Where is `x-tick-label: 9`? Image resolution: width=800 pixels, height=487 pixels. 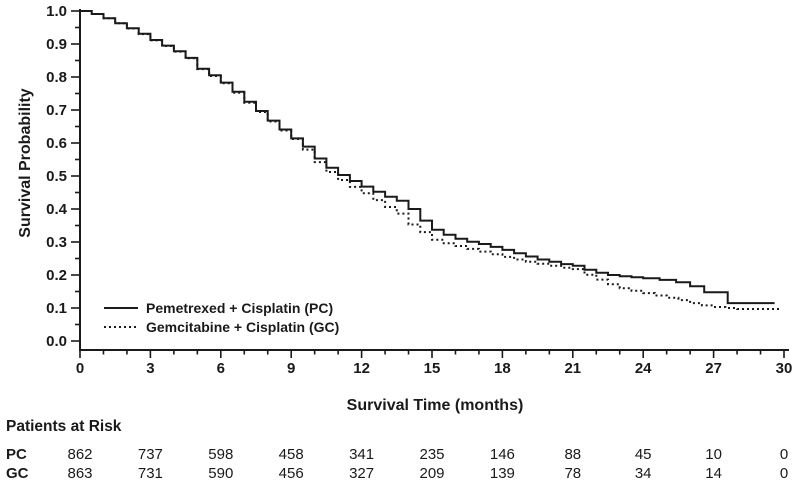 x-tick-label: 9 is located at coordinates (291, 368).